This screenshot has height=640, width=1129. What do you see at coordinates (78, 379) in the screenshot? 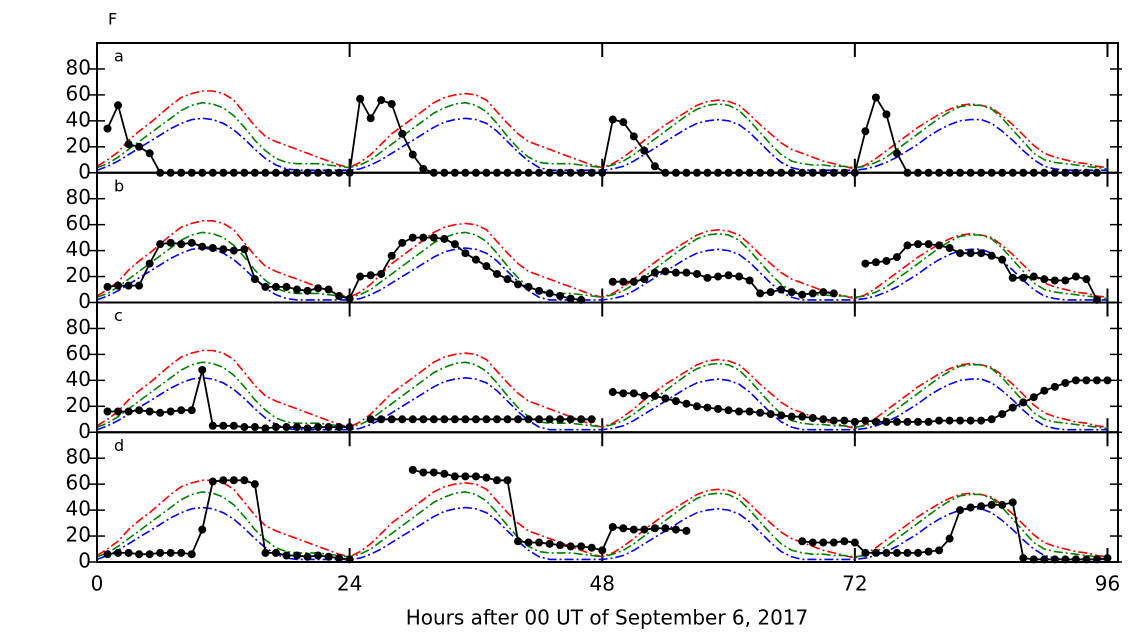
I see `y-tick-label: 40` at bounding box center [78, 379].